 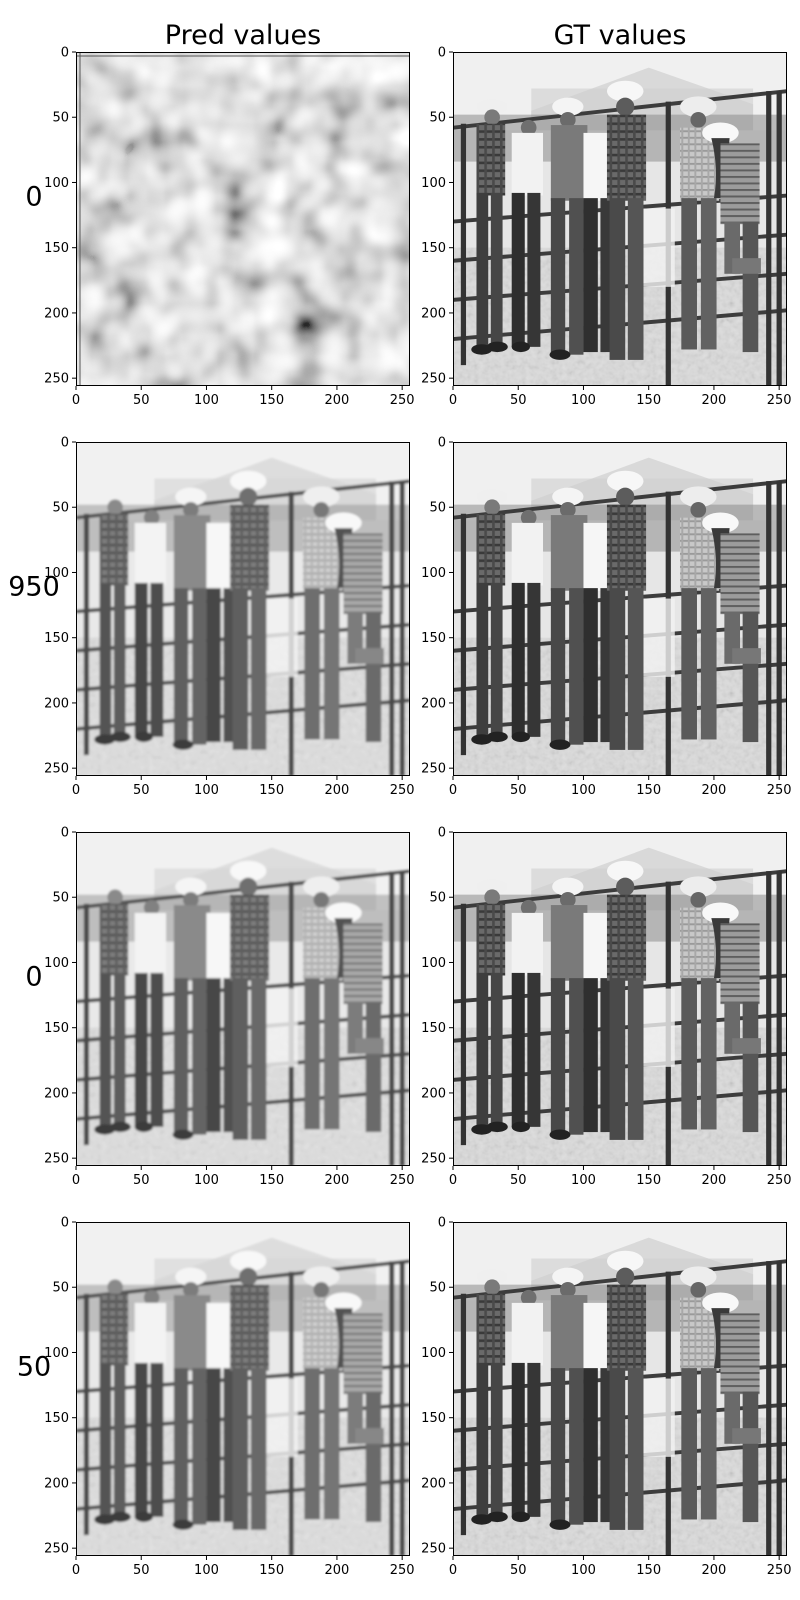 I want to click on row-label: 50, so click(x=34, y=1367).